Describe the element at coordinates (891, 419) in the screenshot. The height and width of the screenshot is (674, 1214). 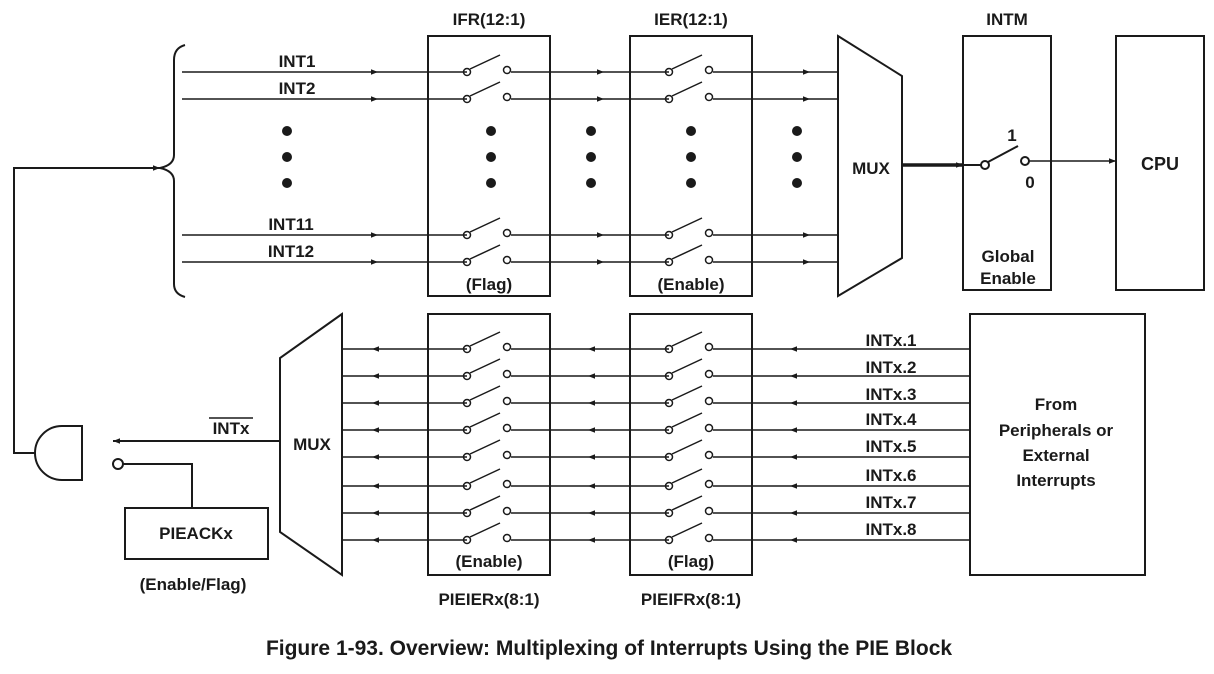
I see `intx-label: INTx.4` at that location.